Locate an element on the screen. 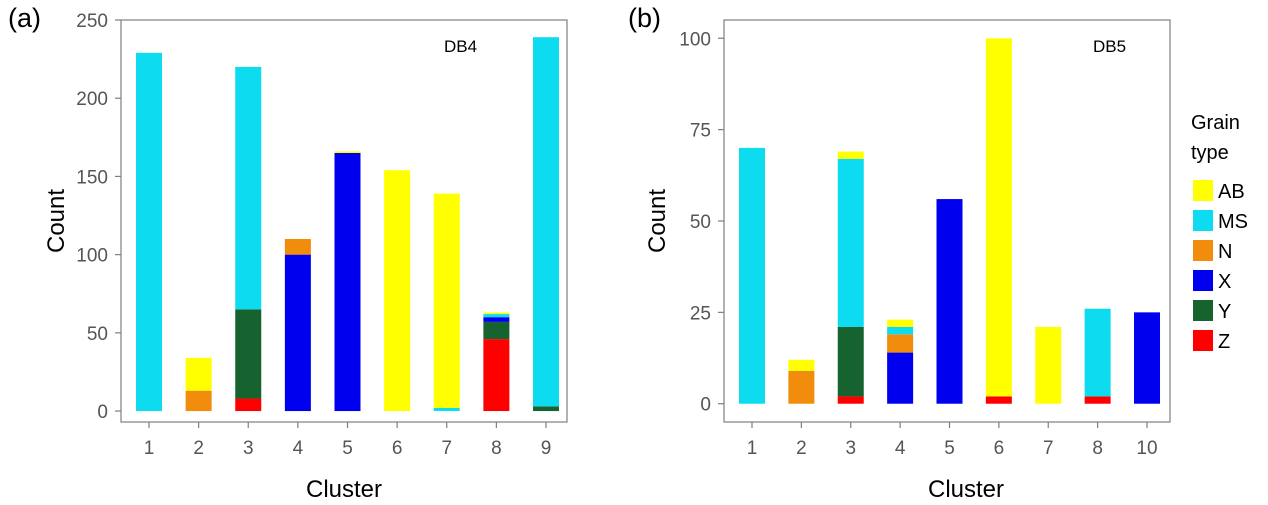 The width and height of the screenshot is (1268, 505). legend-swatch-n is located at coordinates (1203, 250).